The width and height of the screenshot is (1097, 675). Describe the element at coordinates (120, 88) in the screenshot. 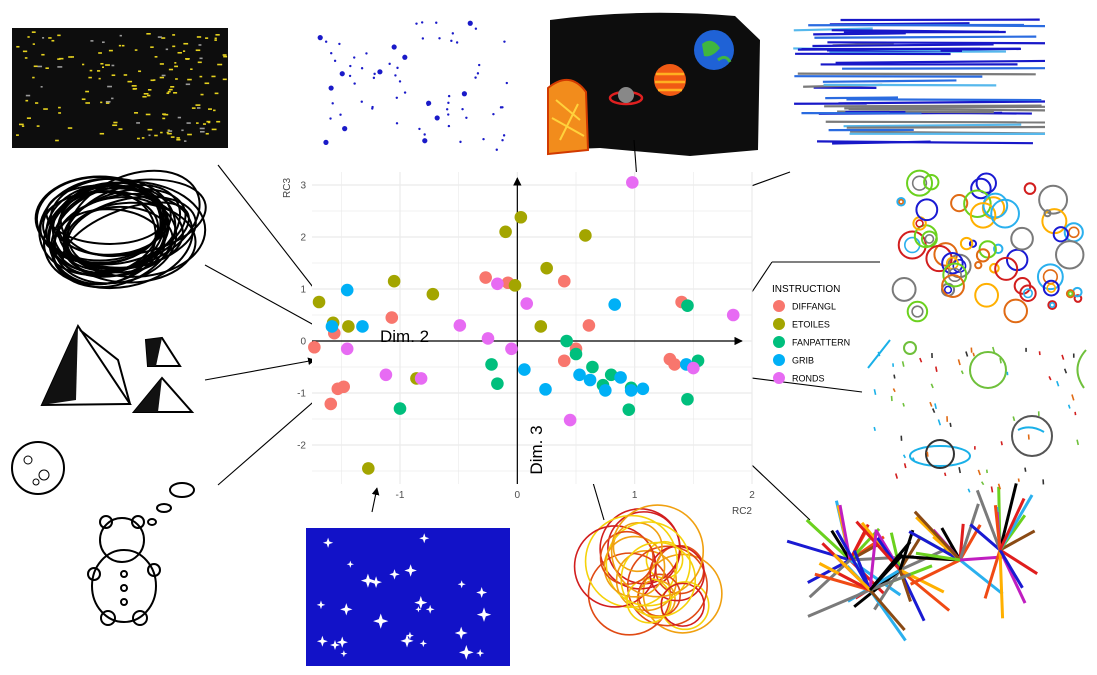

I see `drawing-black-scribble-yellow-dots` at that location.